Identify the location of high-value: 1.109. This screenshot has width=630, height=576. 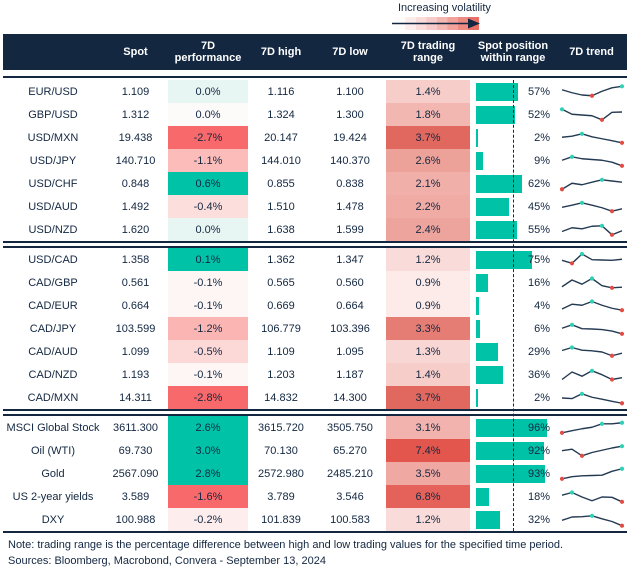
(281, 351).